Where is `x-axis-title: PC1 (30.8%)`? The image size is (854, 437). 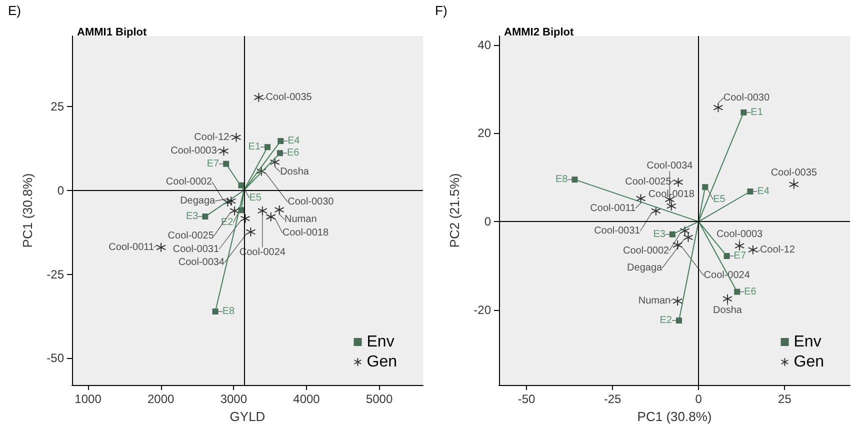 x-axis-title: PC1 (30.8%) is located at coordinates (674, 416).